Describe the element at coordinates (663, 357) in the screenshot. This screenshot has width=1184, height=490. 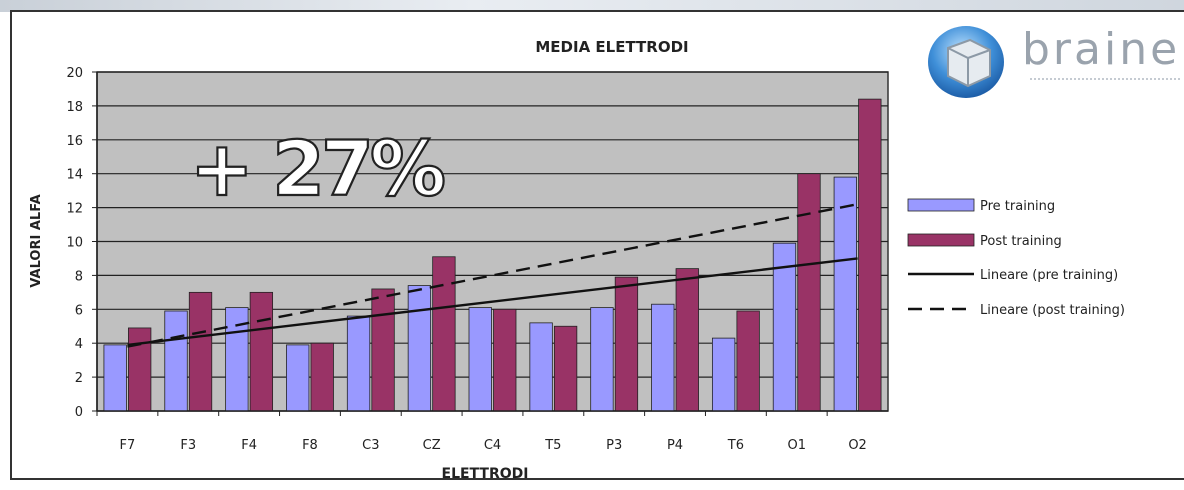
I see `bar-pre-p4` at that location.